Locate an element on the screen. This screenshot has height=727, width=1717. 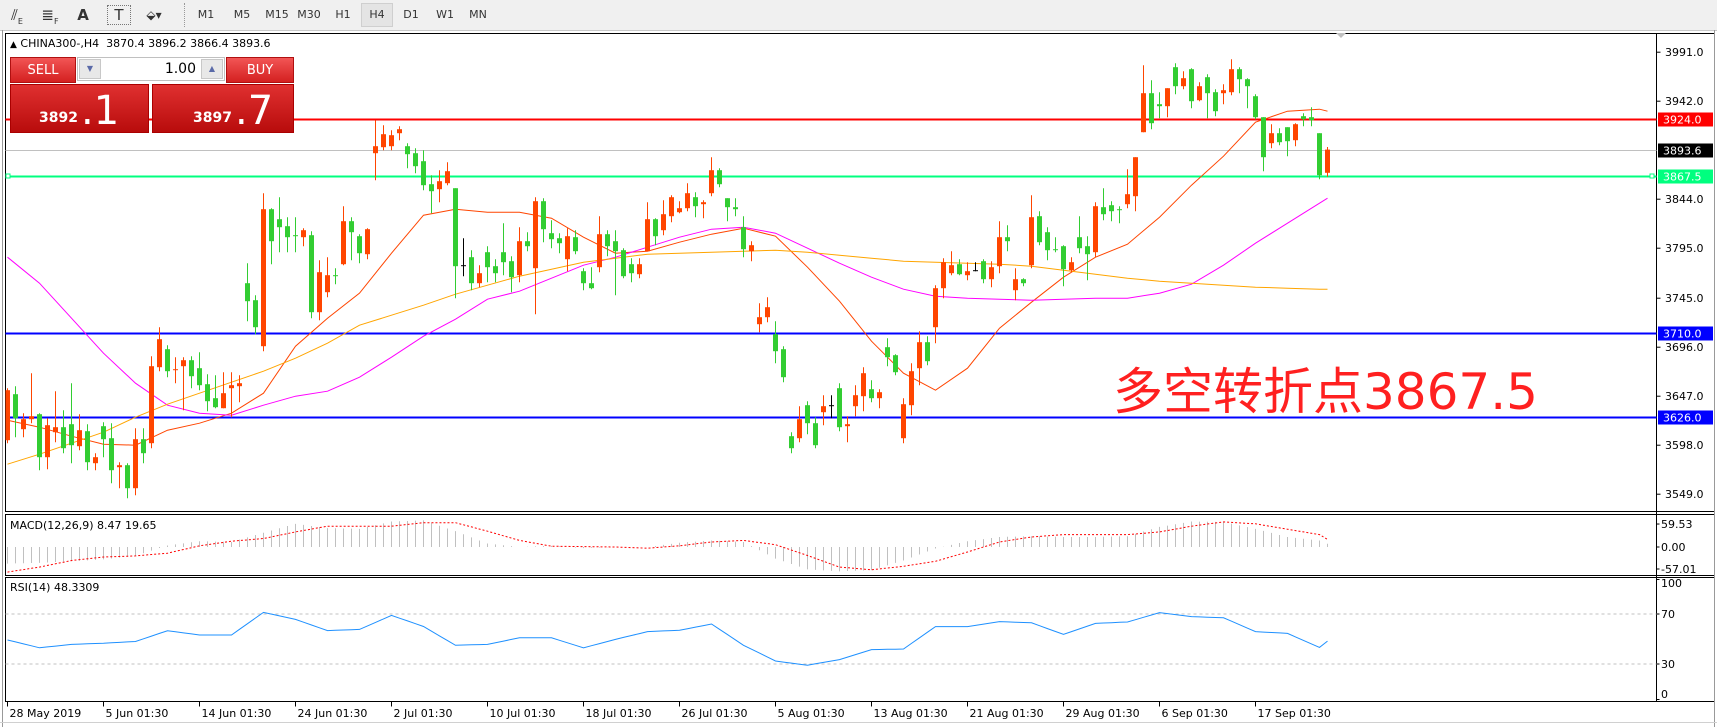
timeframe-mn: MN is located at coordinates (478, 14).